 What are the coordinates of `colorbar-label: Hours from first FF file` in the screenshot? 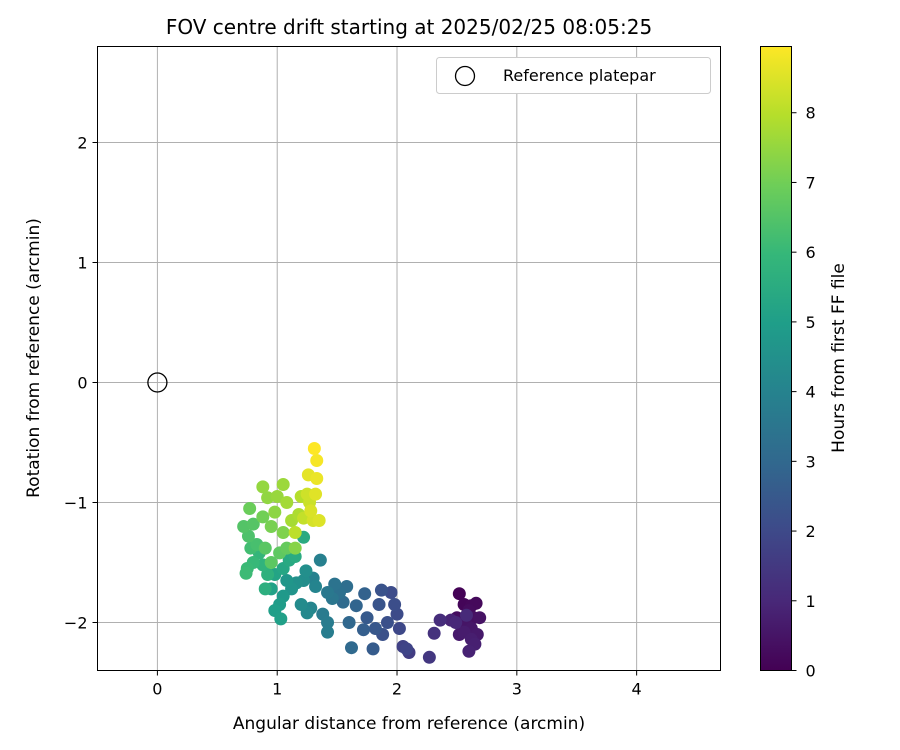 It's located at (839, 358).